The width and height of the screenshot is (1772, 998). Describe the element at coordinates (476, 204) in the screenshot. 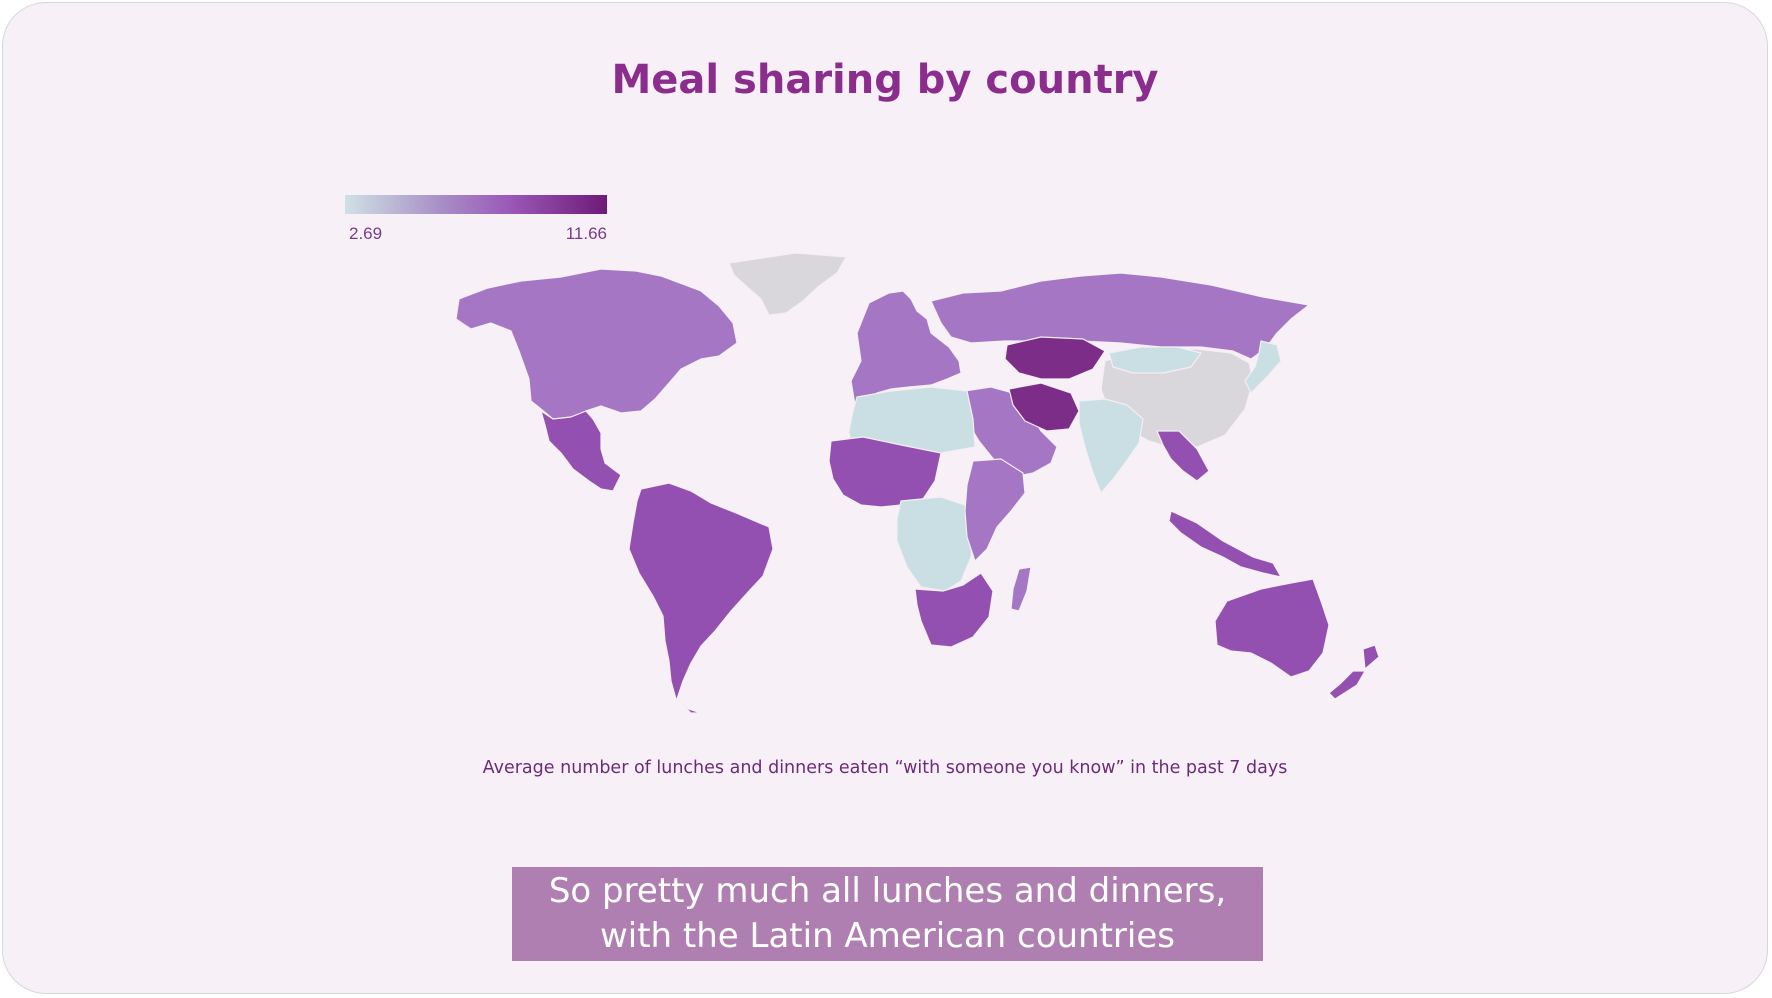

I see `legend-gradient-bar` at that location.